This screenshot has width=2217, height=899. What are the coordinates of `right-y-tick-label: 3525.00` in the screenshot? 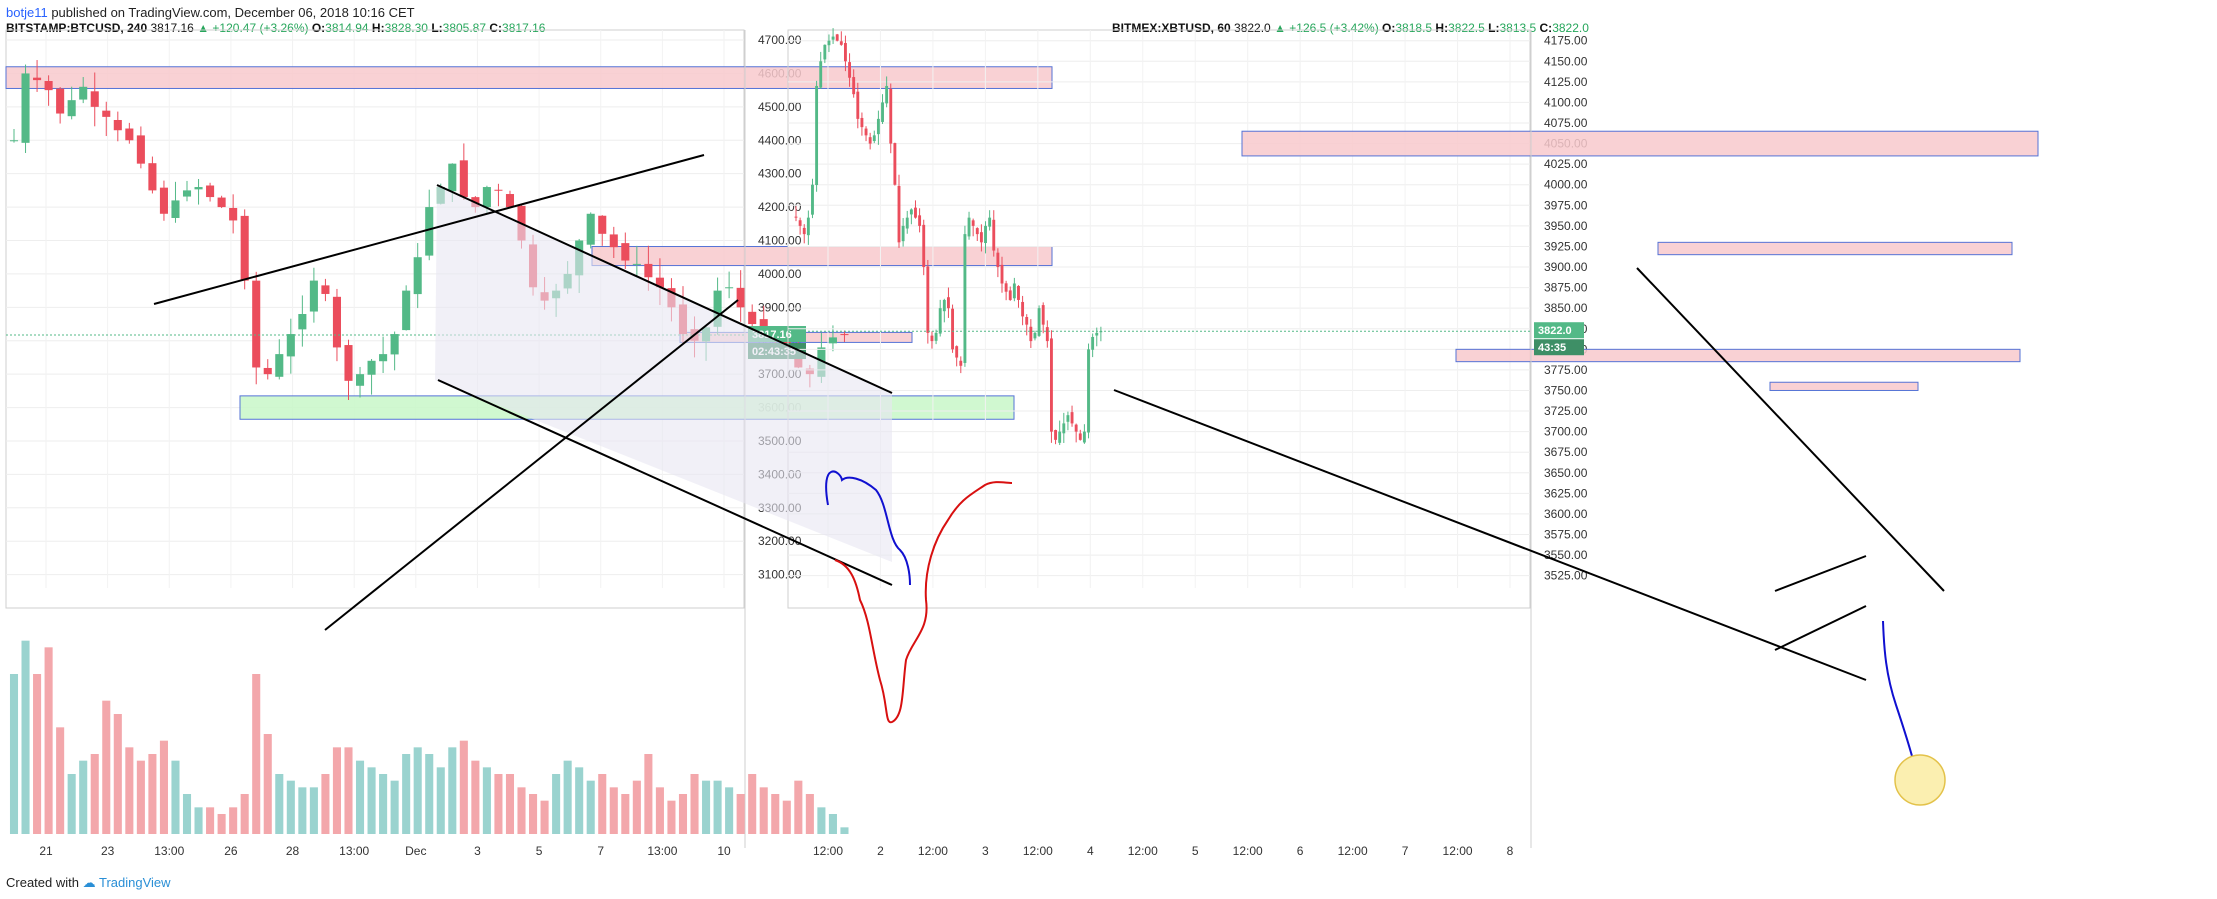 It's located at (1566, 576).